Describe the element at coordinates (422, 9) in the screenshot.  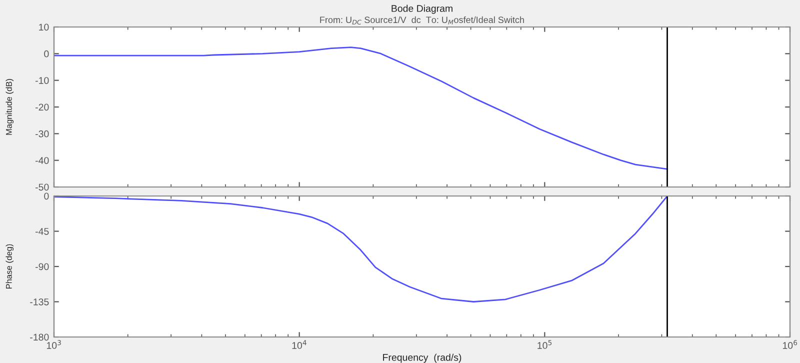
I see `chart-title: Bode Diagram` at that location.